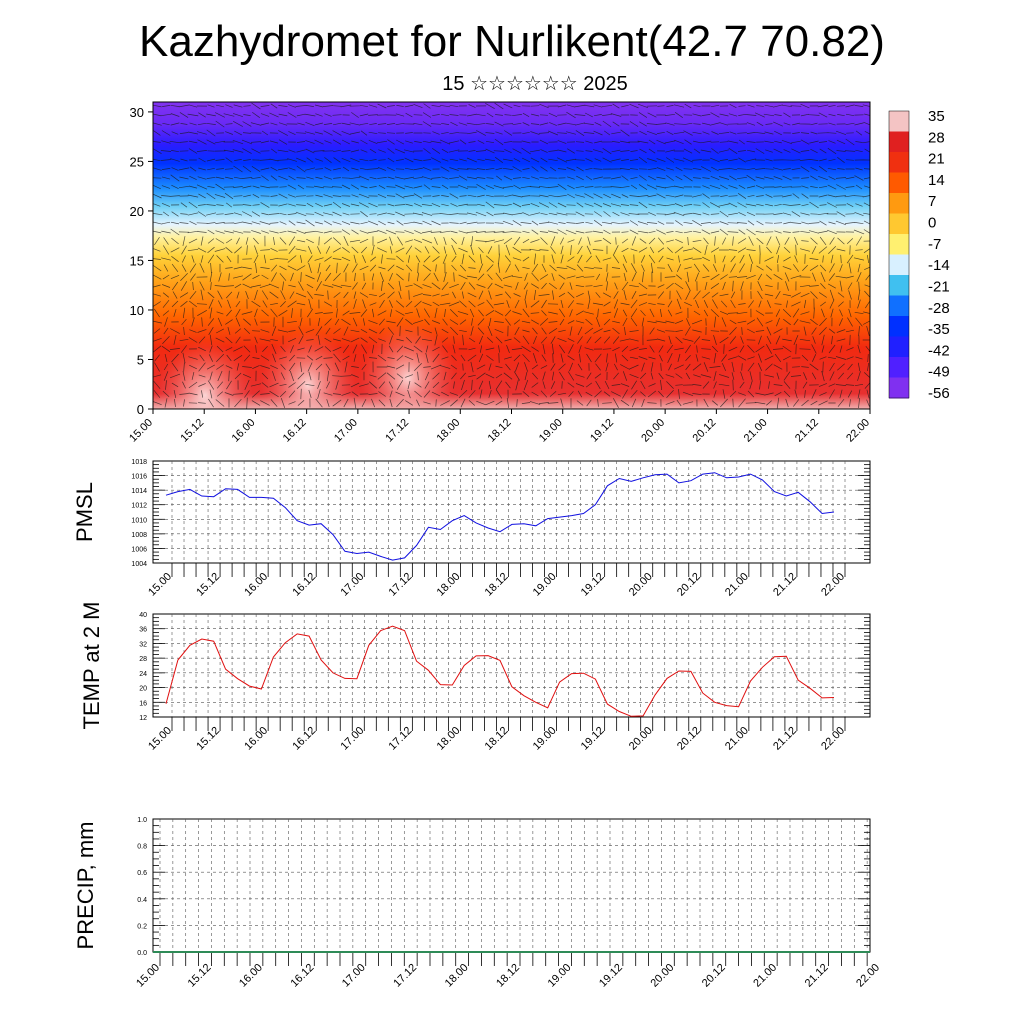  Describe the element at coordinates (139, 535) in the screenshot. I see `y-tick-label: 1008` at that location.